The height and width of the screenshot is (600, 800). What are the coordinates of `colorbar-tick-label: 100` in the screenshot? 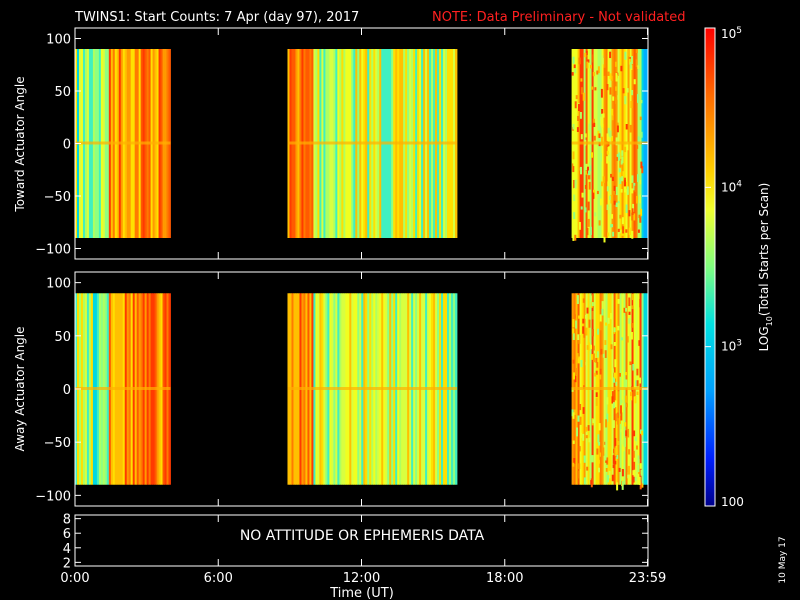 It's located at (732, 502).